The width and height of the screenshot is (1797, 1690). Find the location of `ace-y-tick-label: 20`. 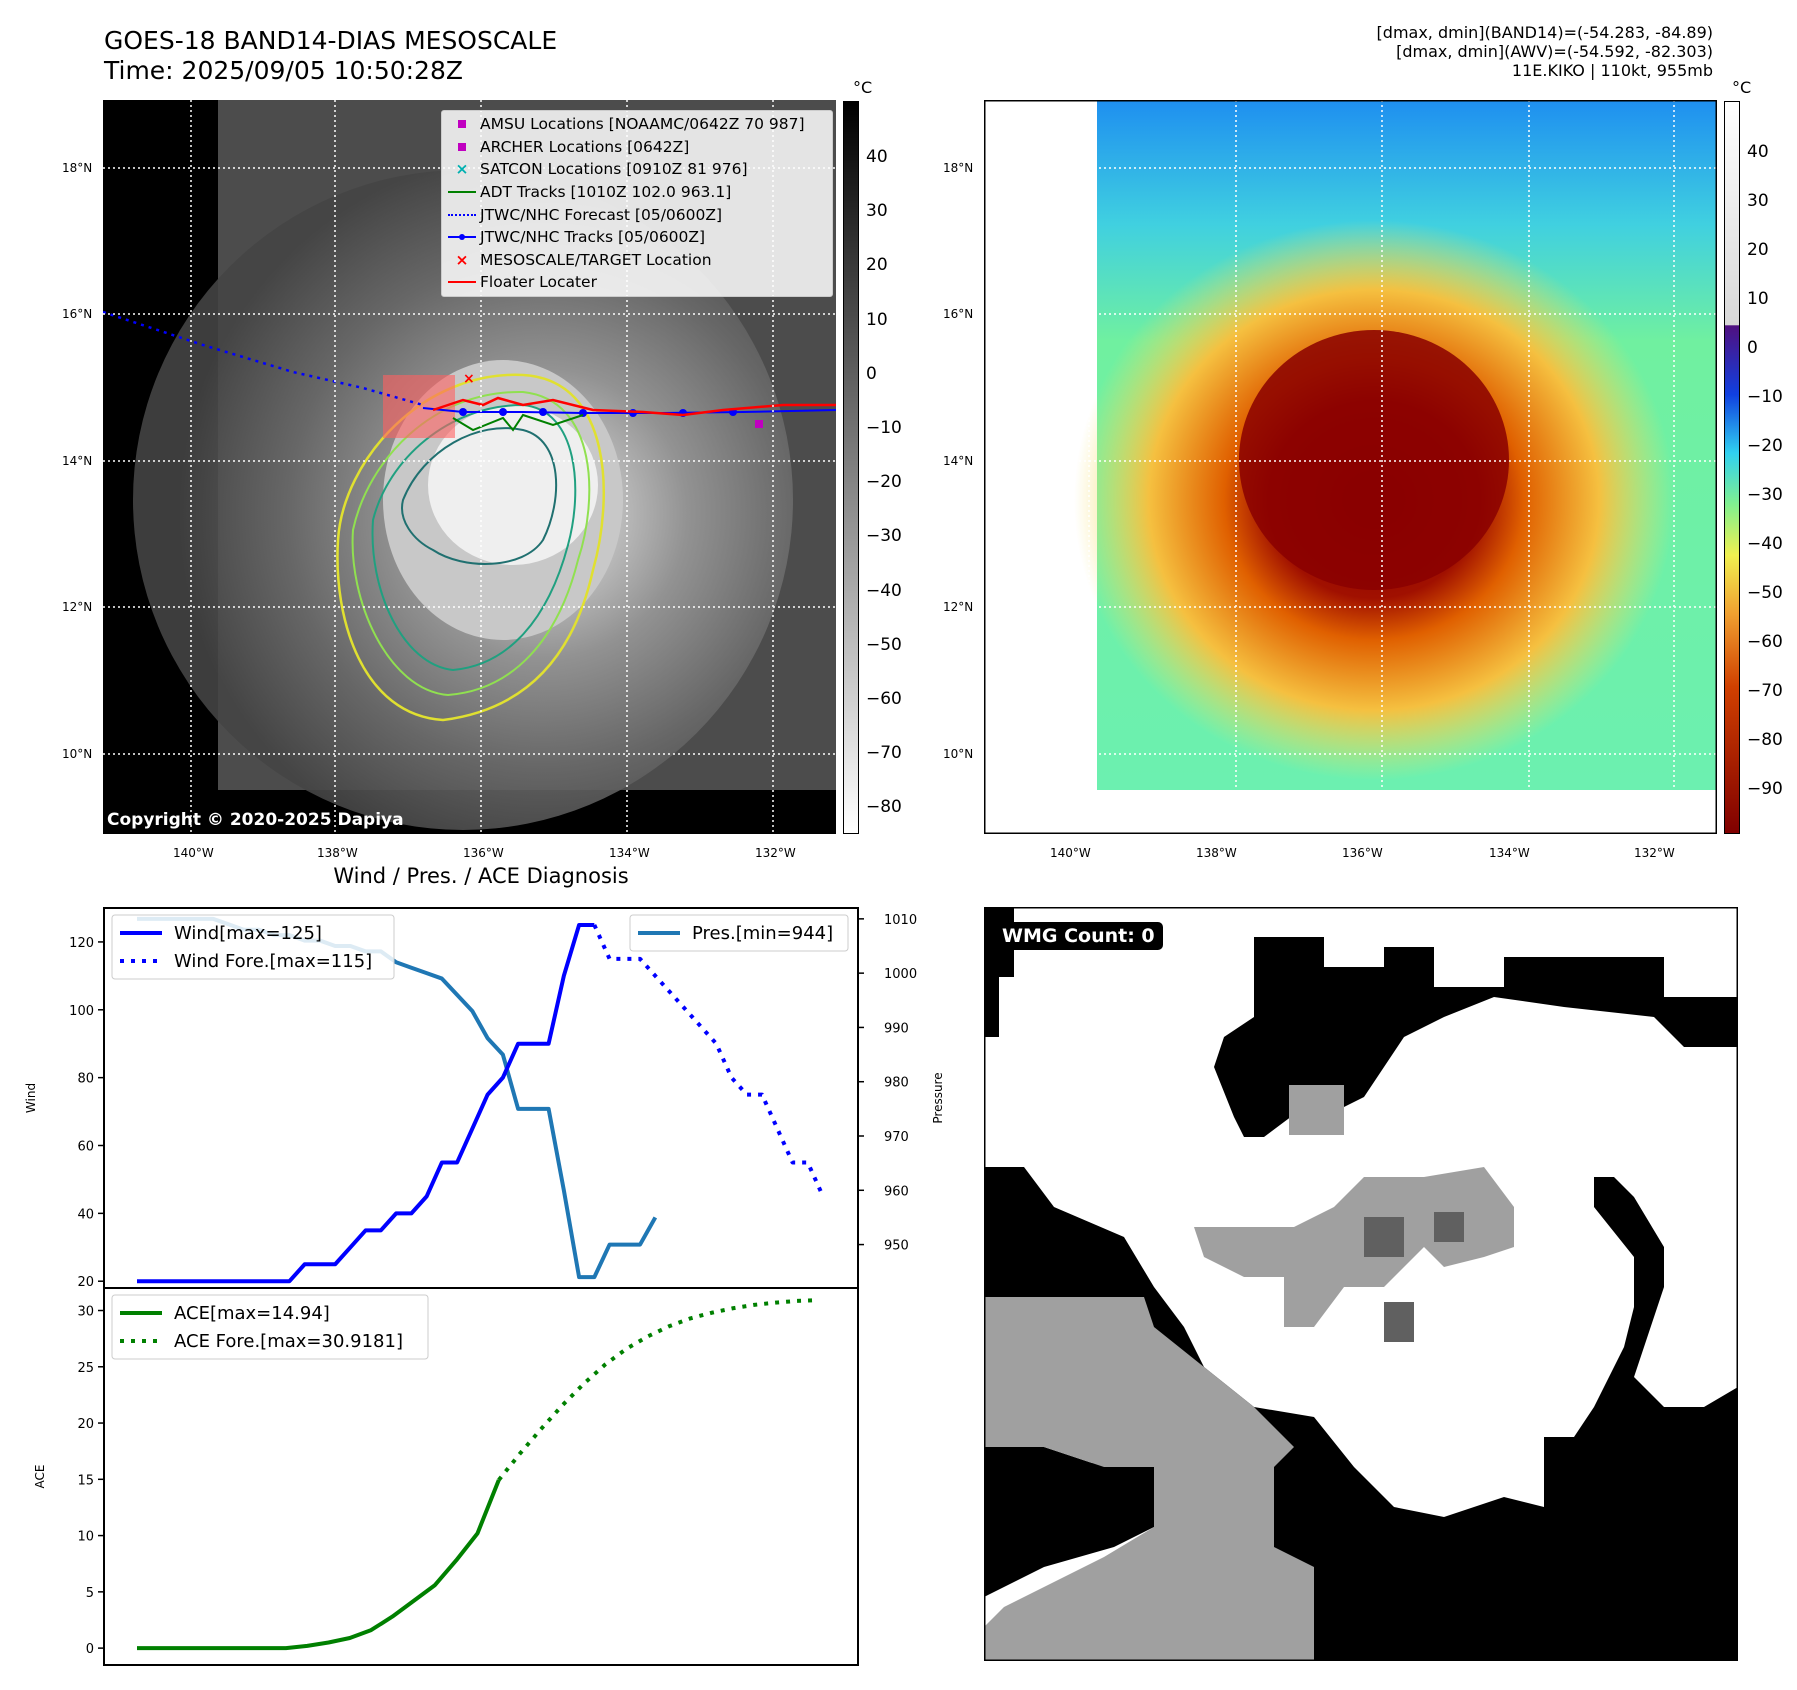

ace-y-tick-label: 20 is located at coordinates (85, 1424).